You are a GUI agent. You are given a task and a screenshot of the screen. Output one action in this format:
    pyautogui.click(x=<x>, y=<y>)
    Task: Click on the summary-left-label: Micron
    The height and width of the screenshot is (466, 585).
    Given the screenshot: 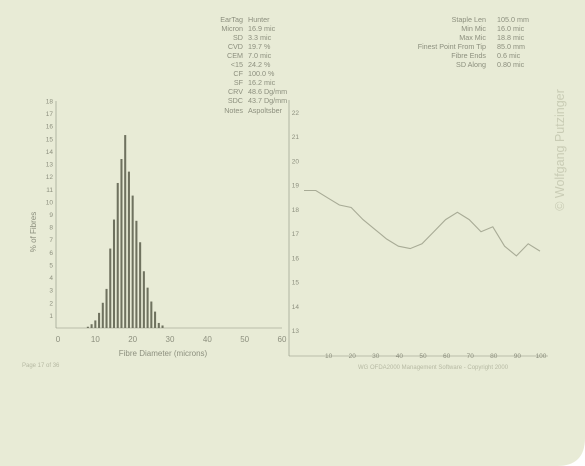 What is the action you would take?
    pyautogui.click(x=232, y=29)
    